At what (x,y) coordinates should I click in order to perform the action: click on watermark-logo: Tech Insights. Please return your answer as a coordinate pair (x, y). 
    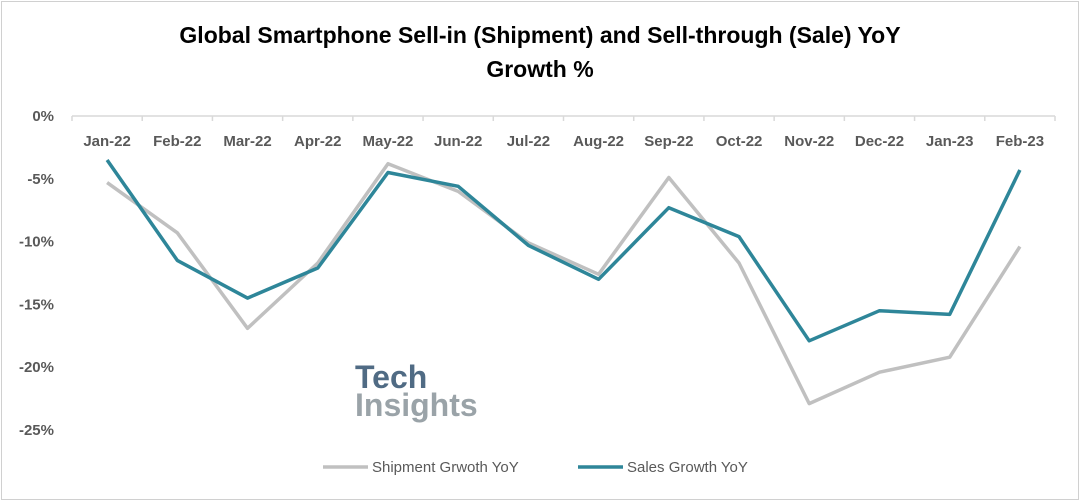
    Looking at the image, I should click on (416, 391).